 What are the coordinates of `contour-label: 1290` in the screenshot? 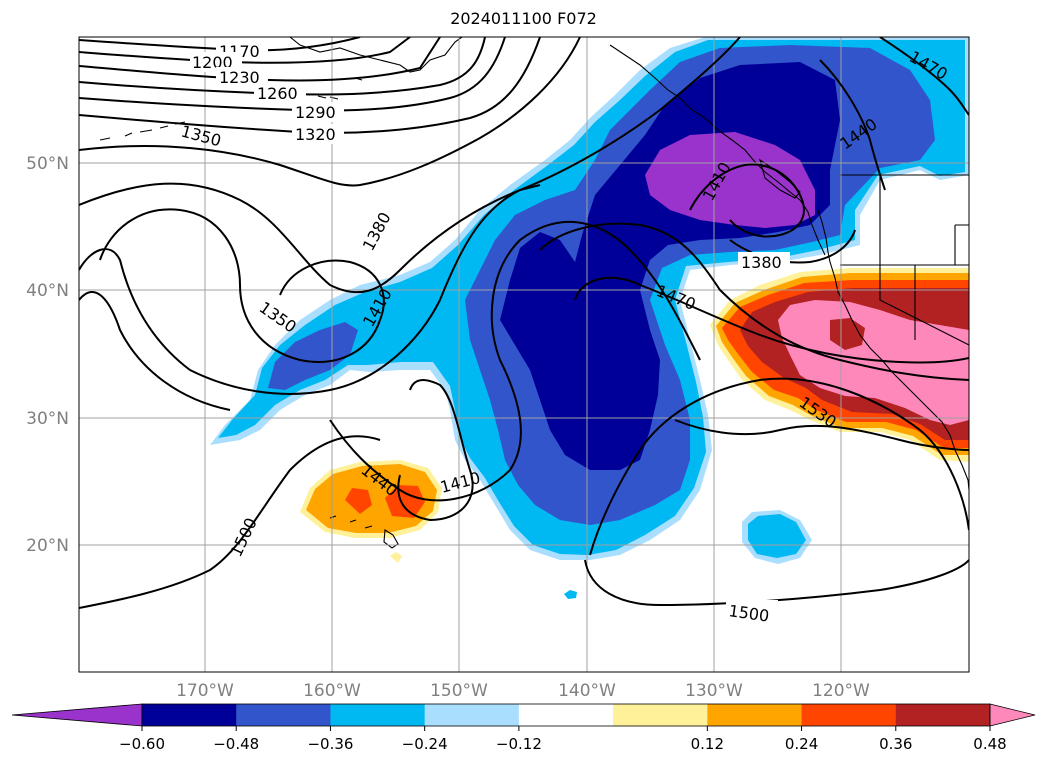 It's located at (315, 112).